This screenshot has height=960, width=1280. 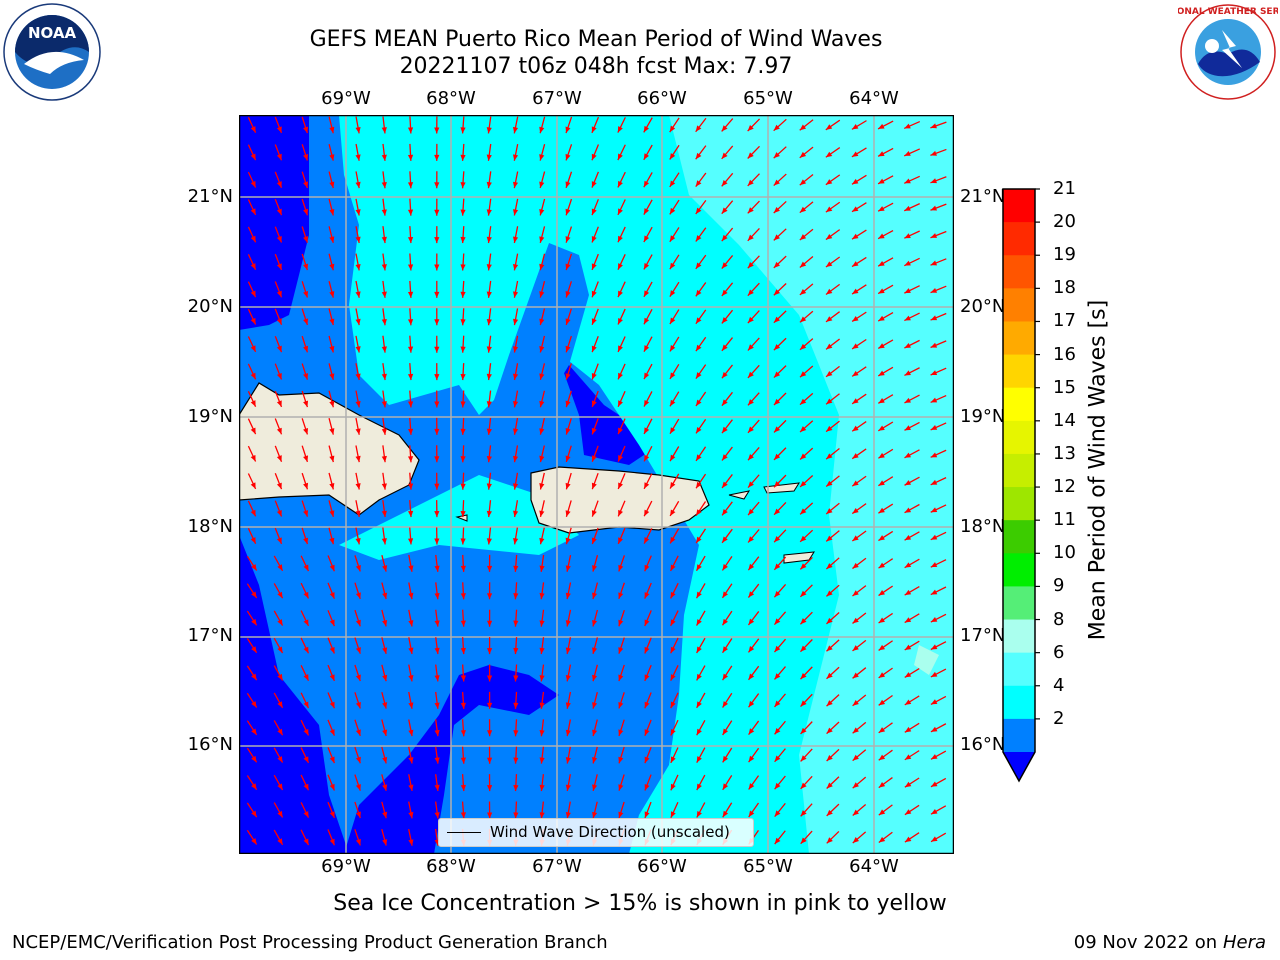 I want to click on svg-text: NOAA, so click(x=52, y=33).